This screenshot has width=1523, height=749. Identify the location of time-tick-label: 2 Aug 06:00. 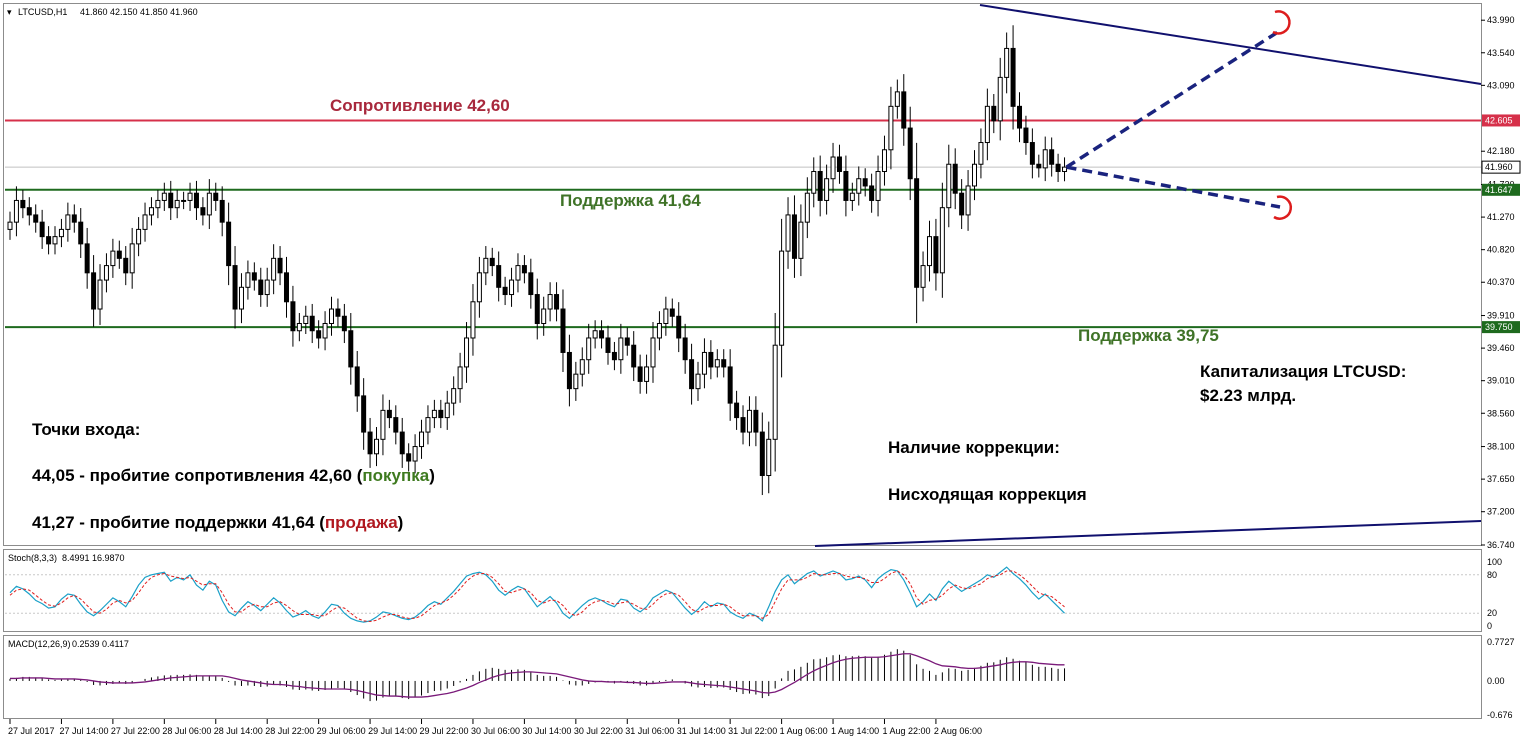
(958, 731).